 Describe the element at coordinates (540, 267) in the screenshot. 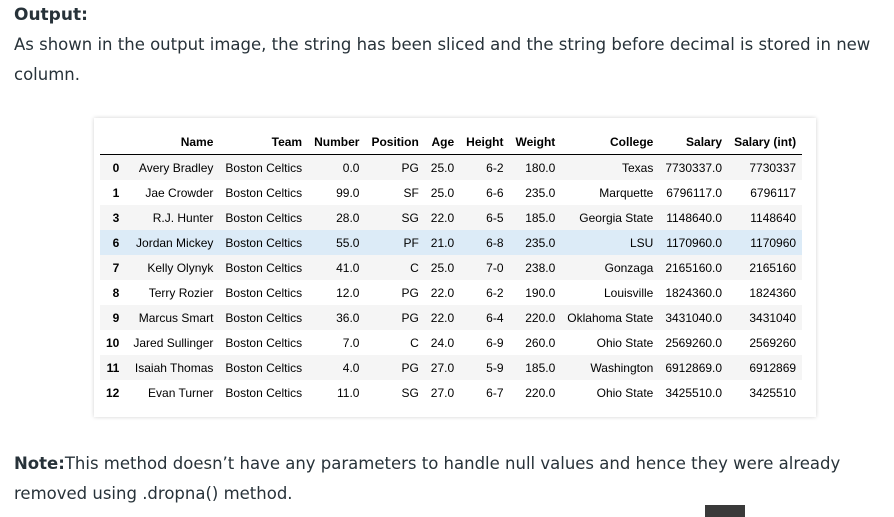

I see `table-cell: 238.0` at that location.